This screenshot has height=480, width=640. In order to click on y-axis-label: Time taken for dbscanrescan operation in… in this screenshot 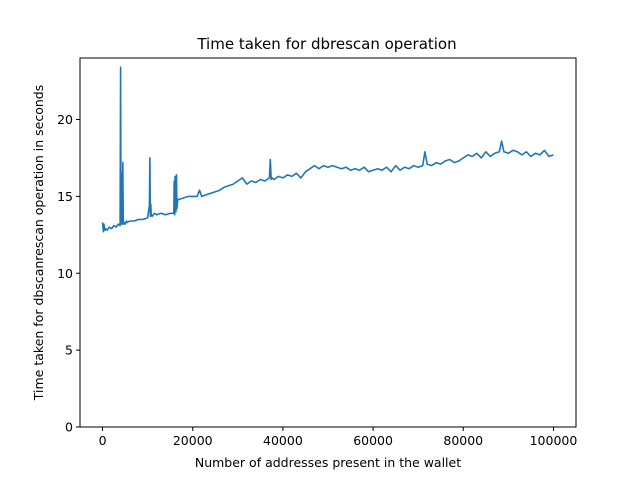, I will do `click(38, 243)`.